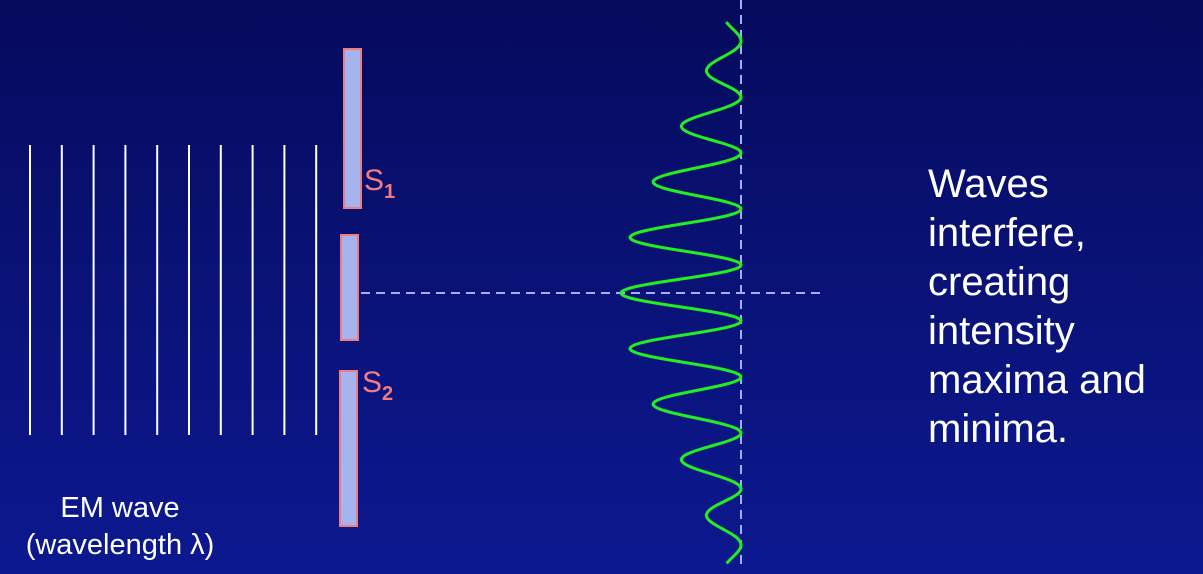  I want to click on barrier-bottom, so click(348, 448).